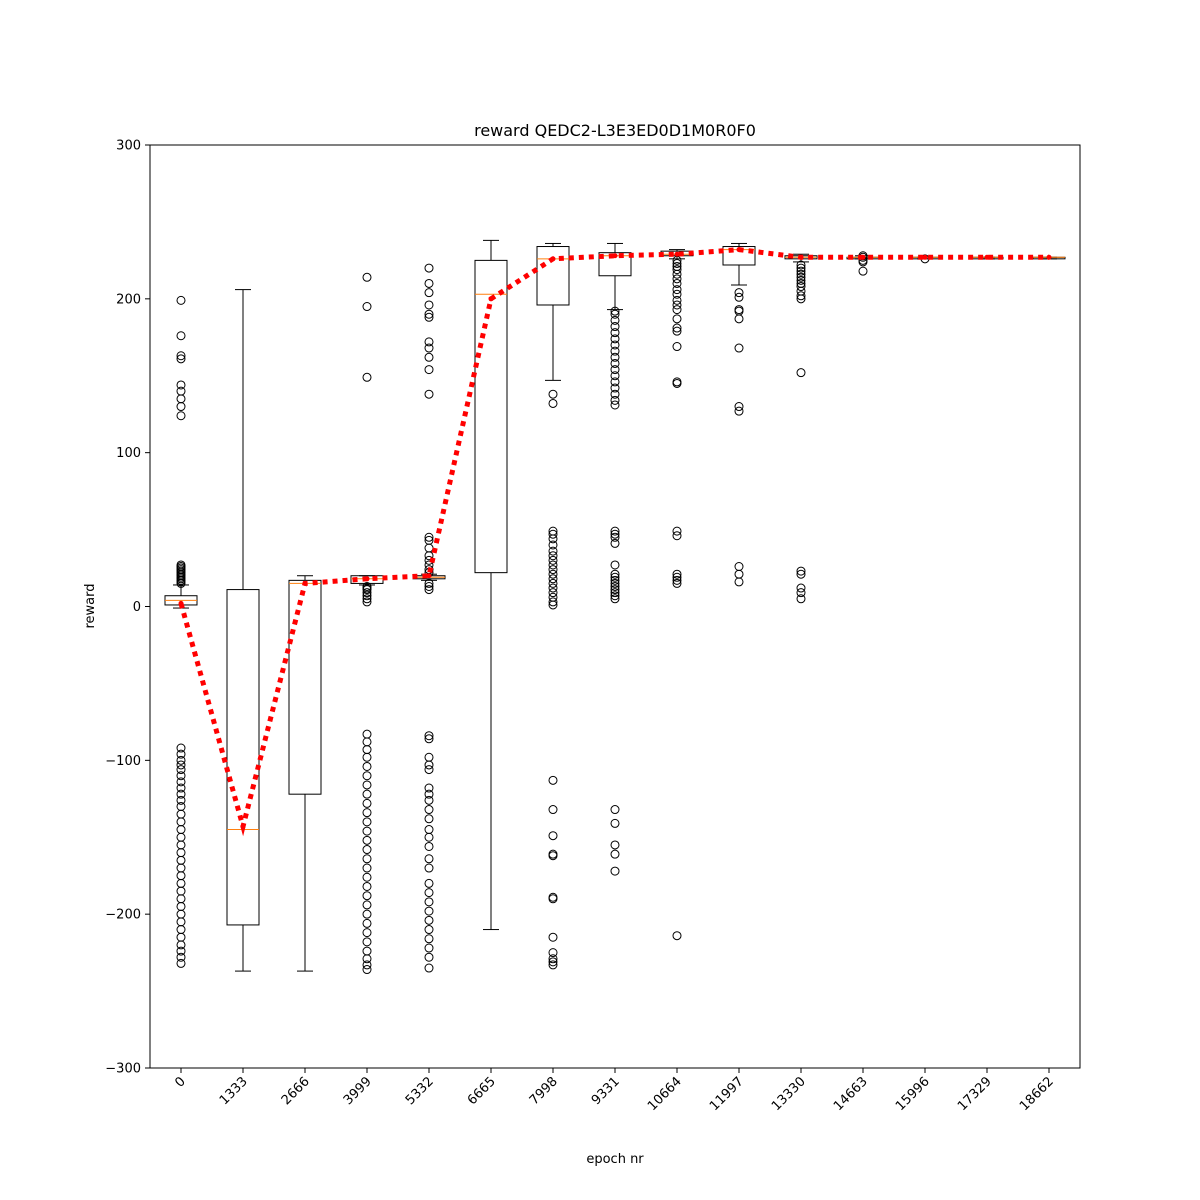  What do you see at coordinates (615, 1159) in the screenshot?
I see `x-axis-label: epoch nr` at bounding box center [615, 1159].